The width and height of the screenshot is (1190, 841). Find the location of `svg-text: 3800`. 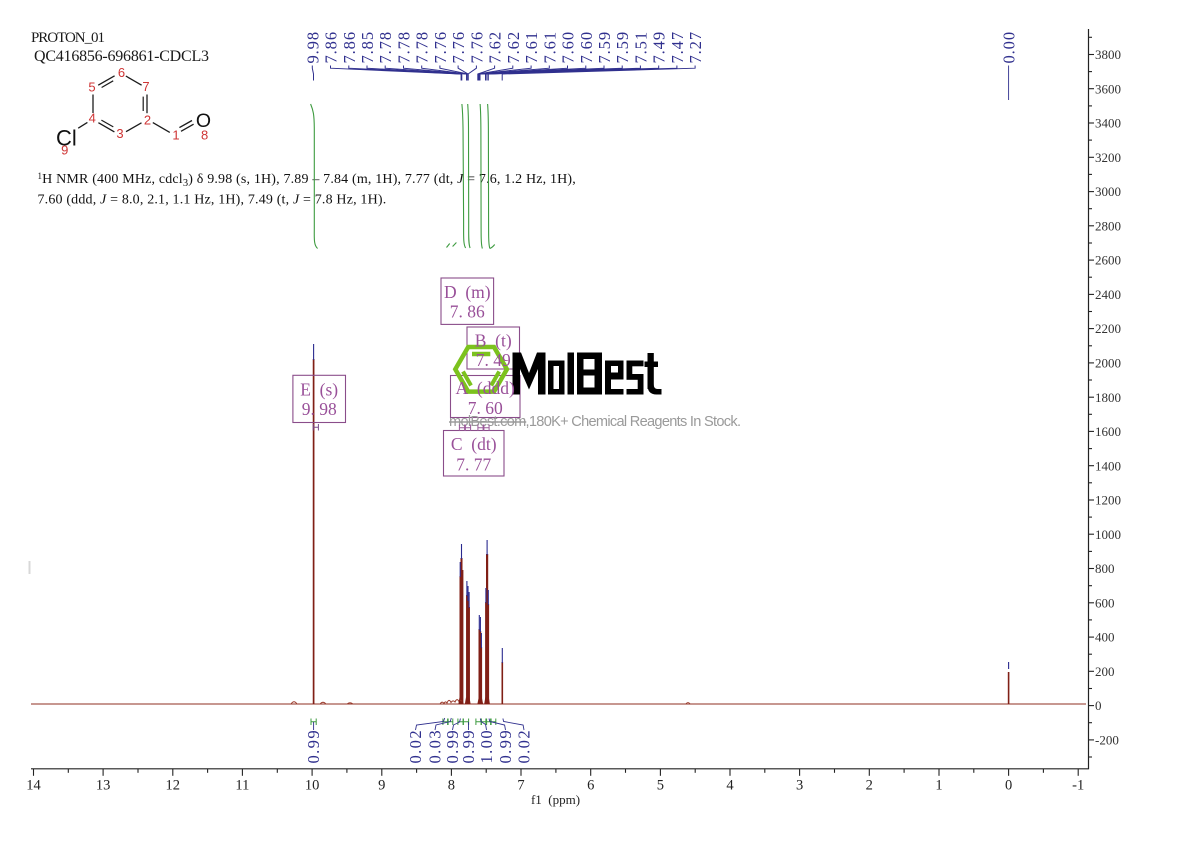

svg-text: 3800 is located at coordinates (1108, 54).